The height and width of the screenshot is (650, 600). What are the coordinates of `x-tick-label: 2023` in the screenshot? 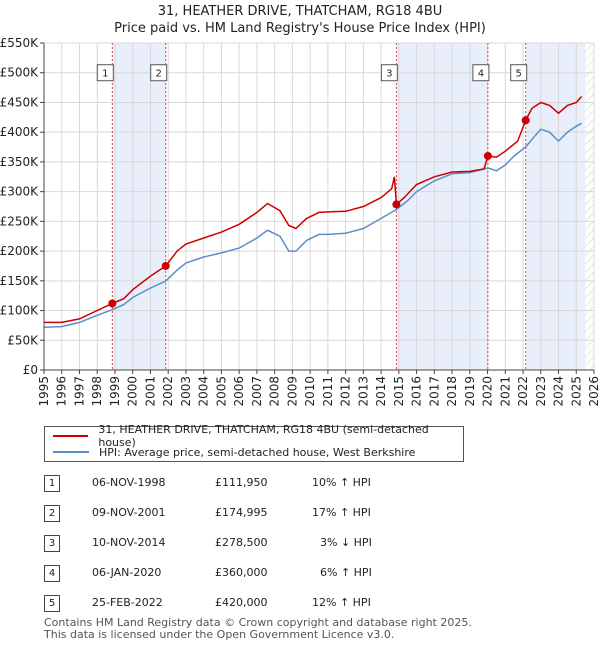 It's located at (541, 391).